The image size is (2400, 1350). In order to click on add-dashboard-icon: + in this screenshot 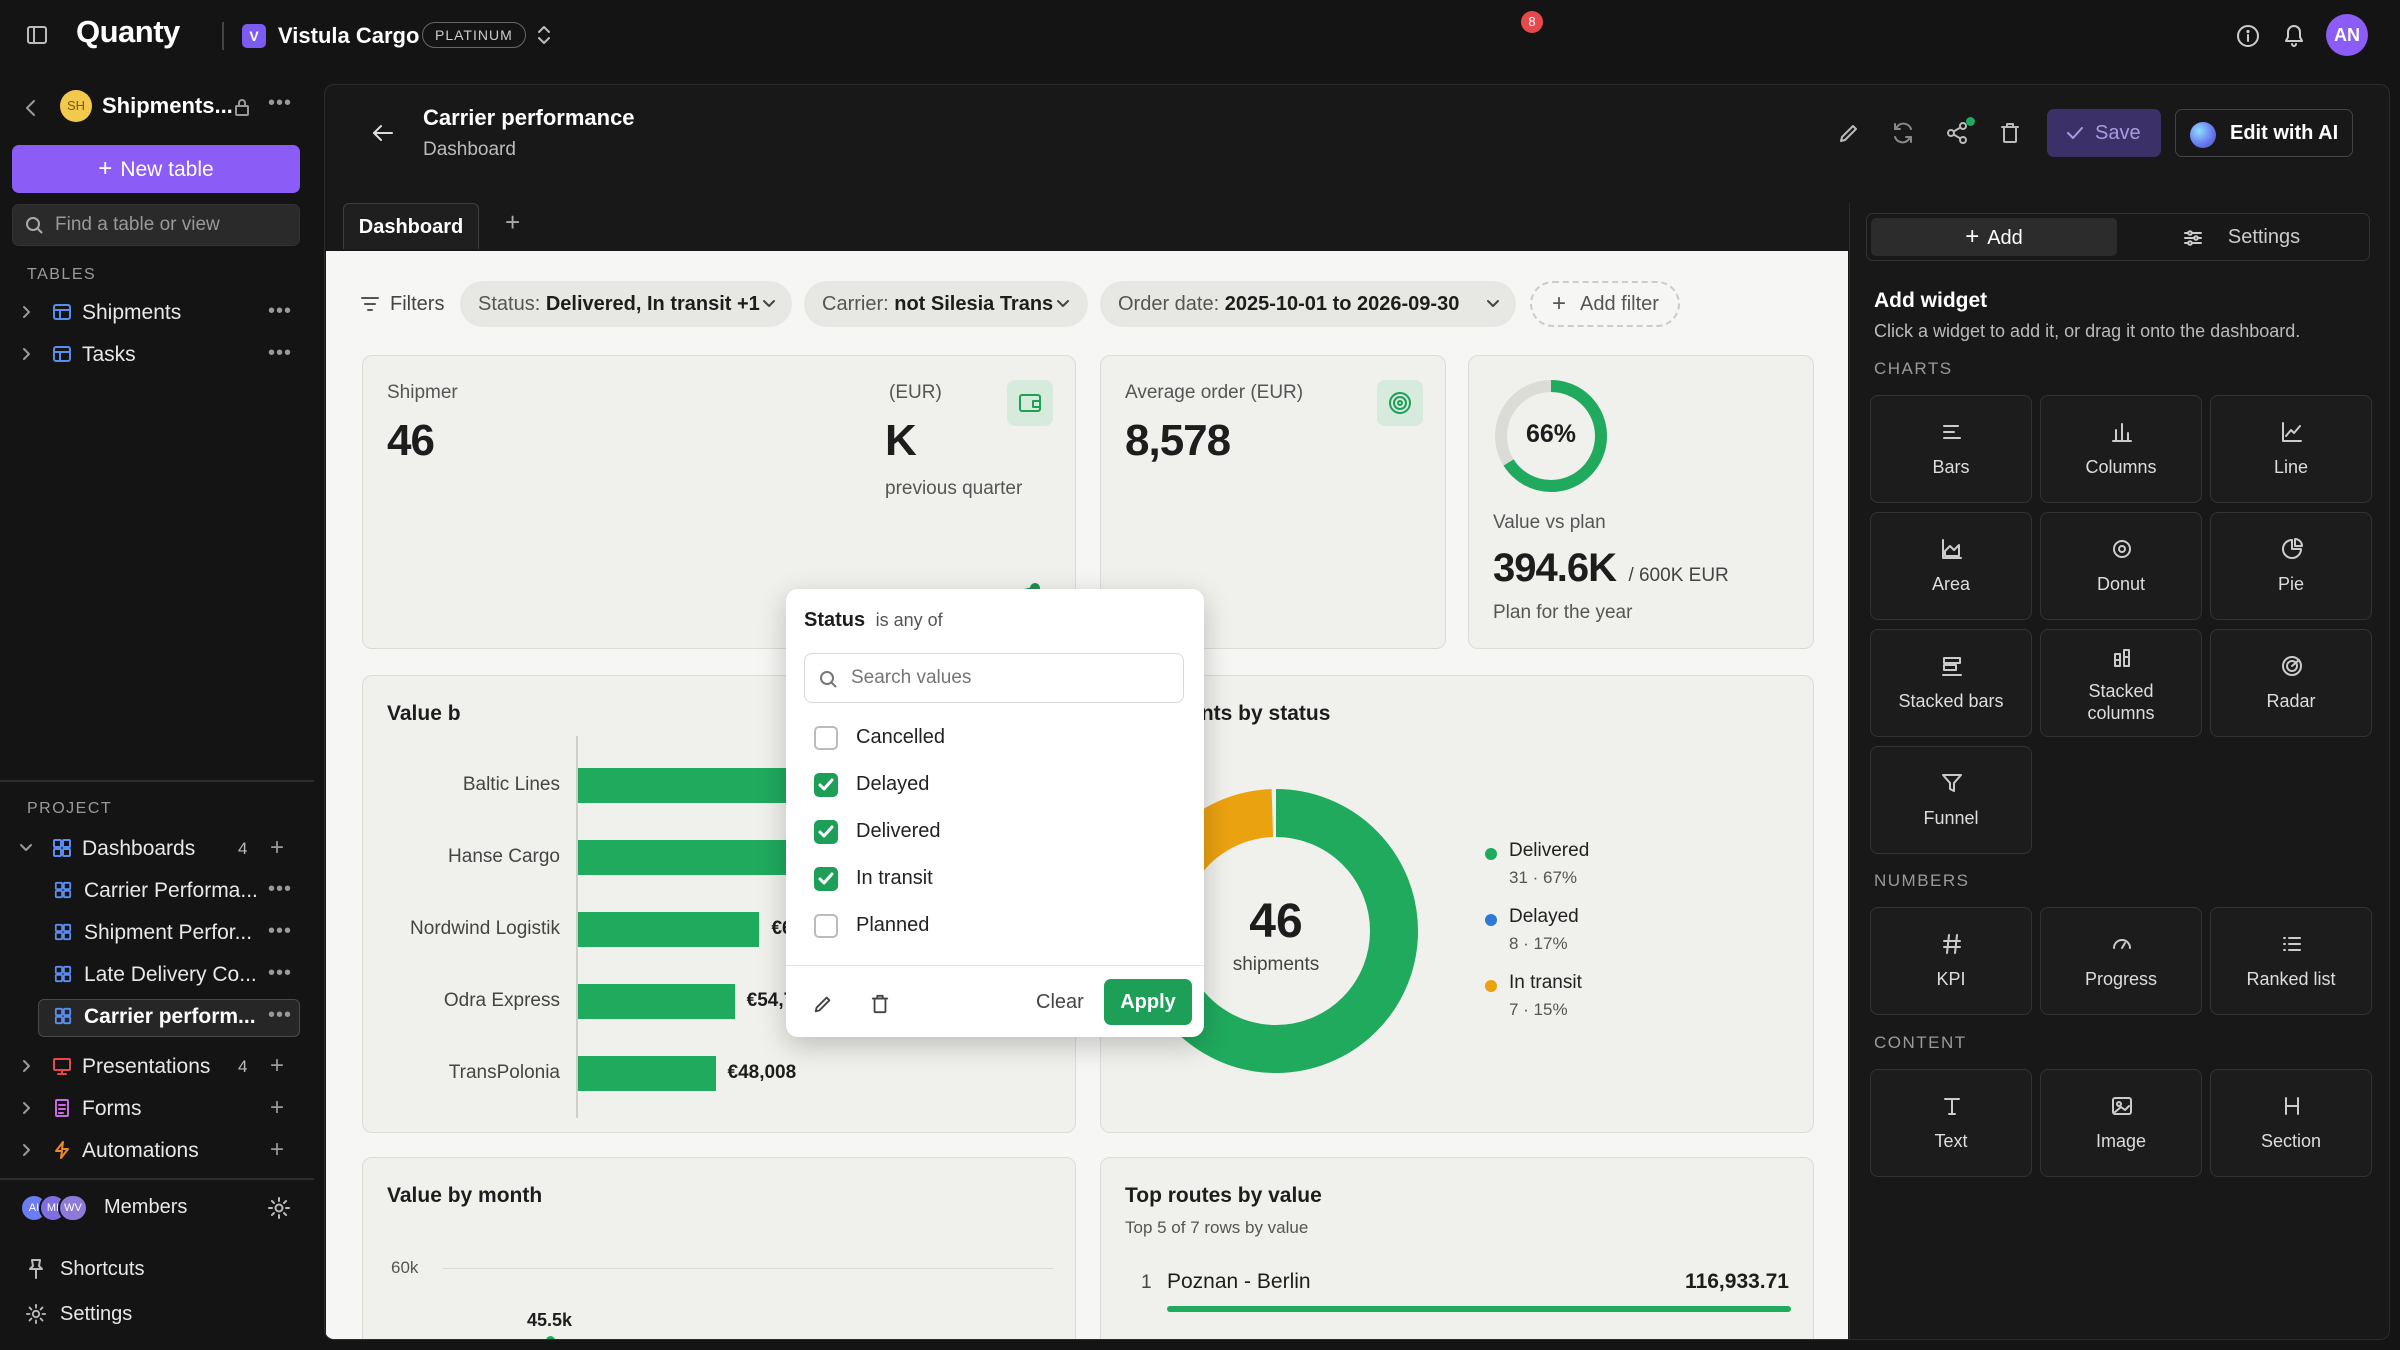, I will do `click(277, 847)`.